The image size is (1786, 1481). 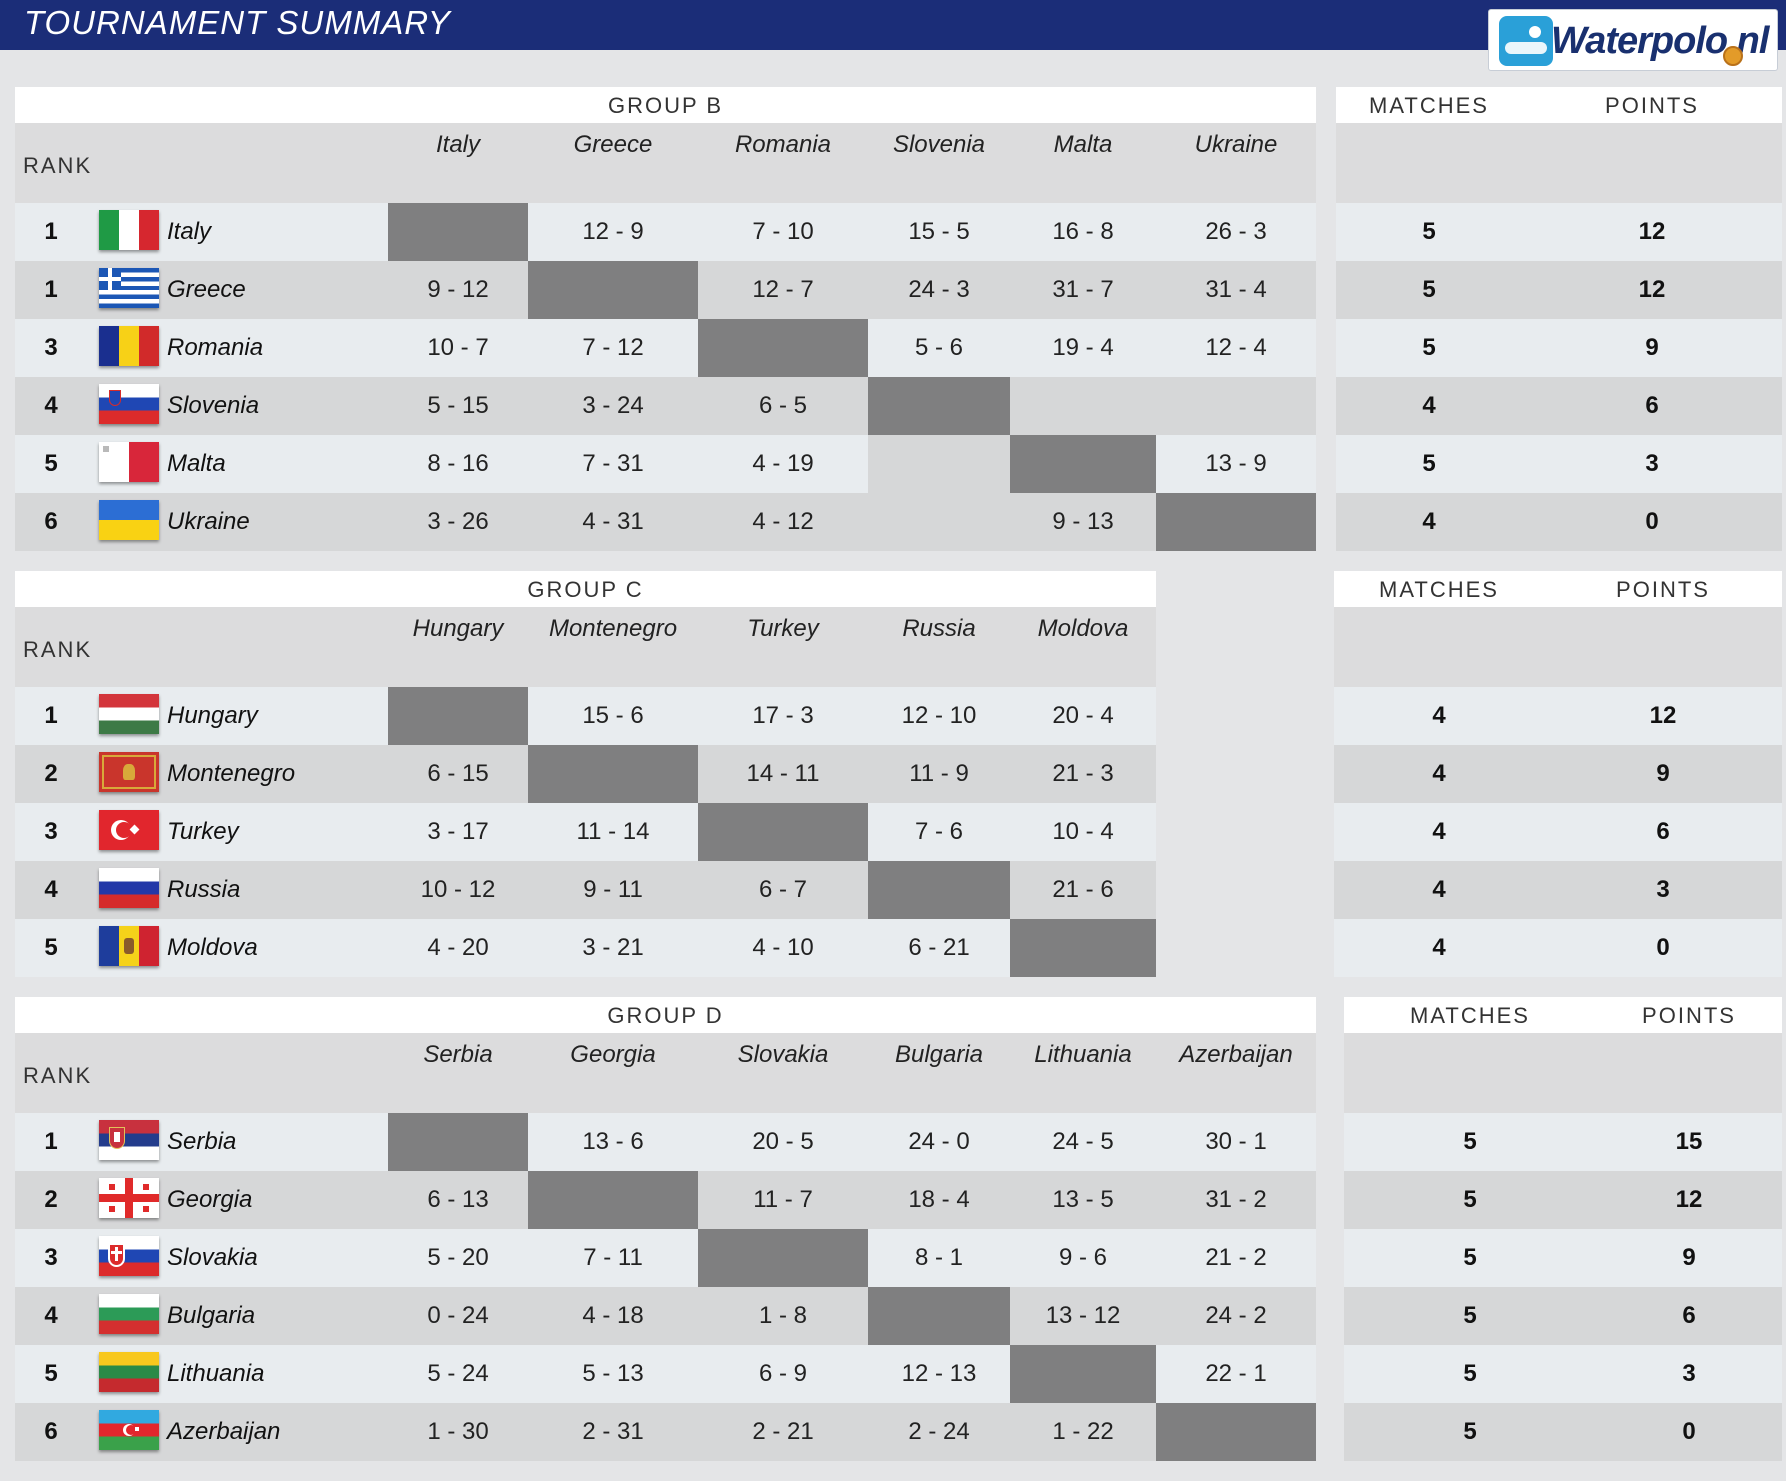 What do you see at coordinates (202, 1141) in the screenshot?
I see `team-name: Serbia` at bounding box center [202, 1141].